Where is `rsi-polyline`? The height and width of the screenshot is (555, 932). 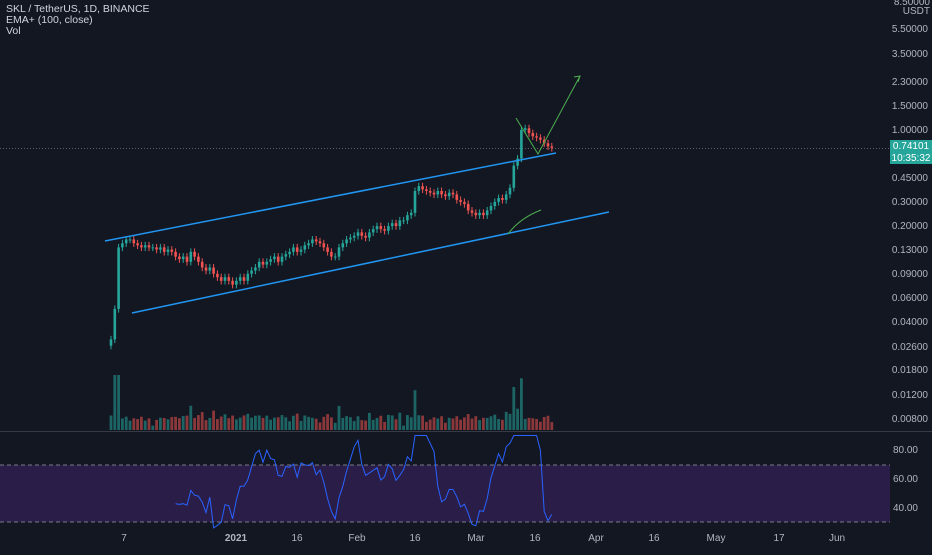 rsi-polyline is located at coordinates (364, 482).